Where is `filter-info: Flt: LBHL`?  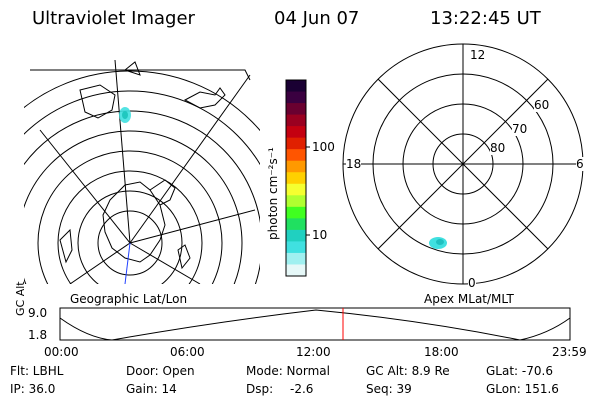 filter-info: Flt: LBHL is located at coordinates (37, 371).